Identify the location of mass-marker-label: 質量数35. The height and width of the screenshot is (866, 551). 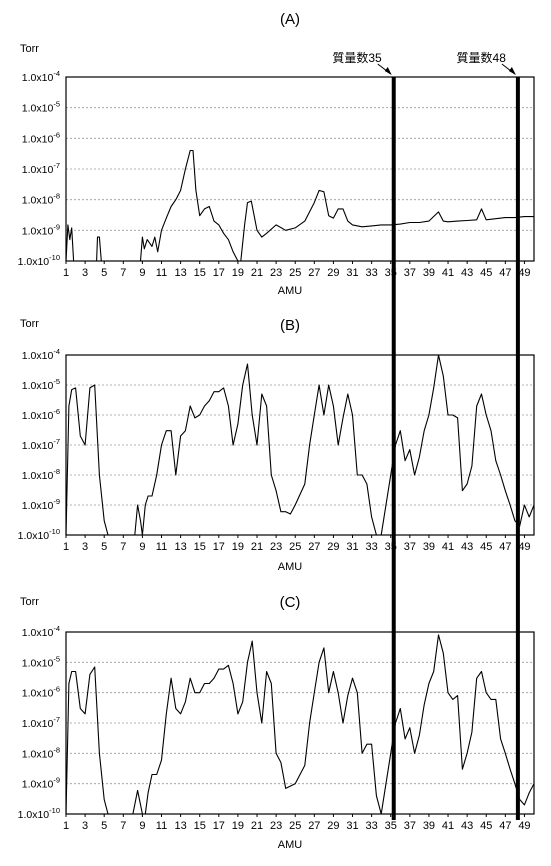
(357, 57).